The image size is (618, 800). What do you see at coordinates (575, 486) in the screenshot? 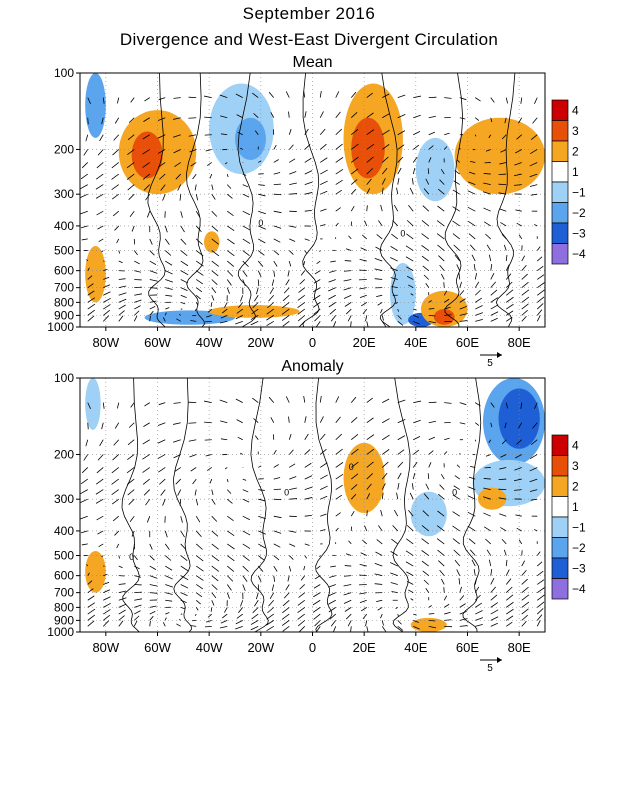
I see `colorbar-label: 2` at bounding box center [575, 486].